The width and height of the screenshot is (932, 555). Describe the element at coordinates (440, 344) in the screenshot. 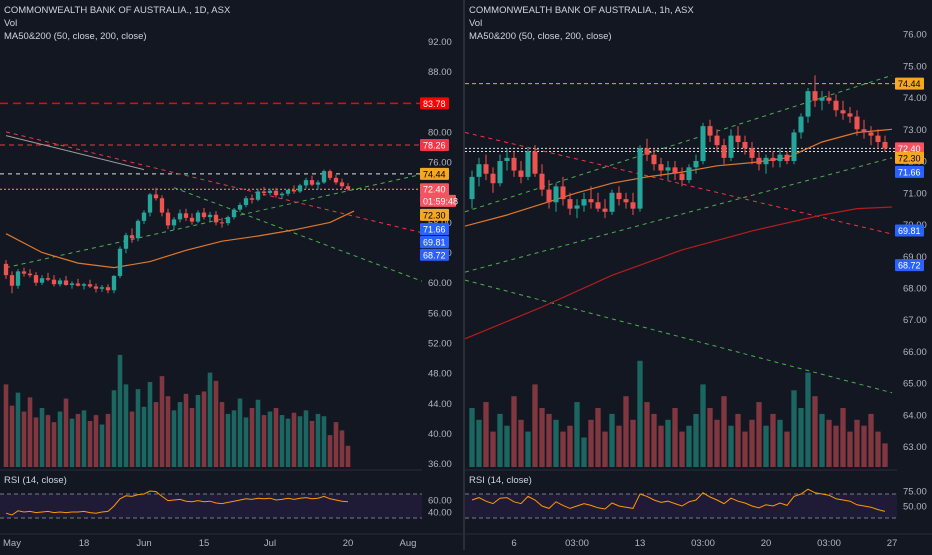

I see `daily-price-tick: 52.00` at that location.